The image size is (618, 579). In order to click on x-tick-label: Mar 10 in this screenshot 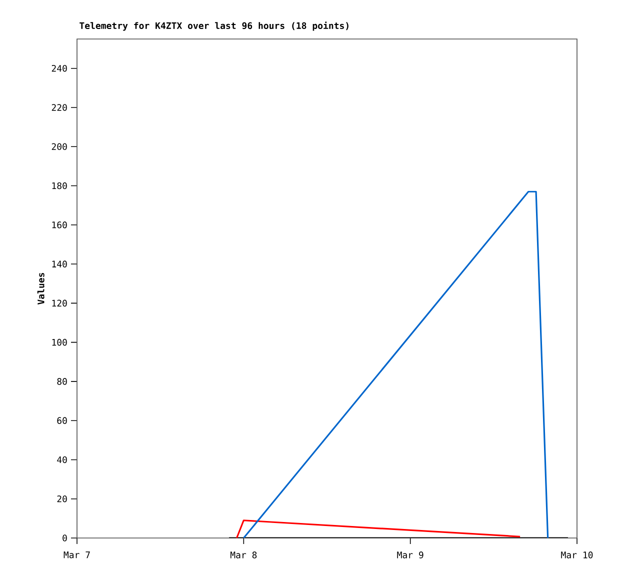, I will do `click(577, 555)`.